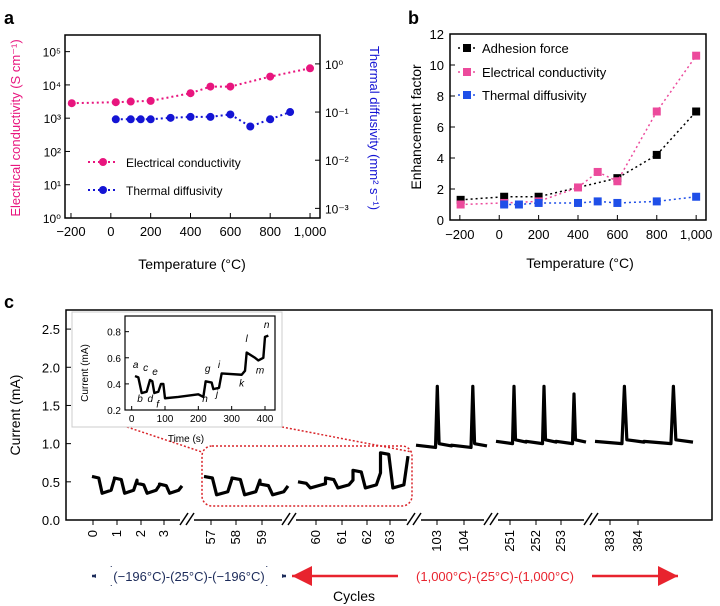 The height and width of the screenshot is (606, 720). Describe the element at coordinates (437, 34) in the screenshot. I see `b-y-tick-label: 12` at that location.